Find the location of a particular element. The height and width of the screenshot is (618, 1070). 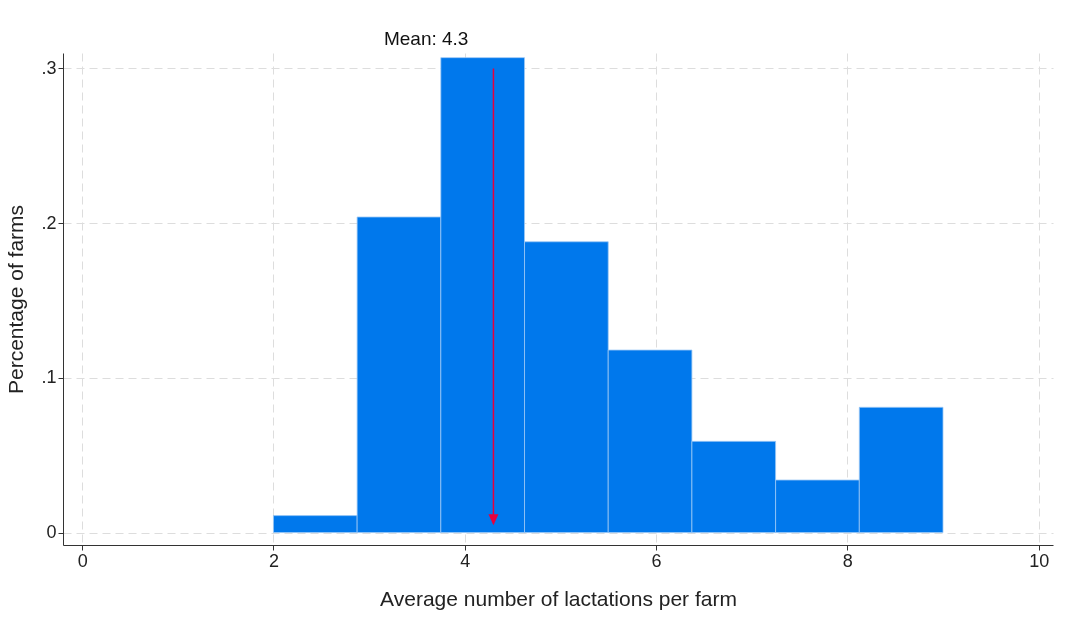

x-tick-label: 4 is located at coordinates (465, 560).